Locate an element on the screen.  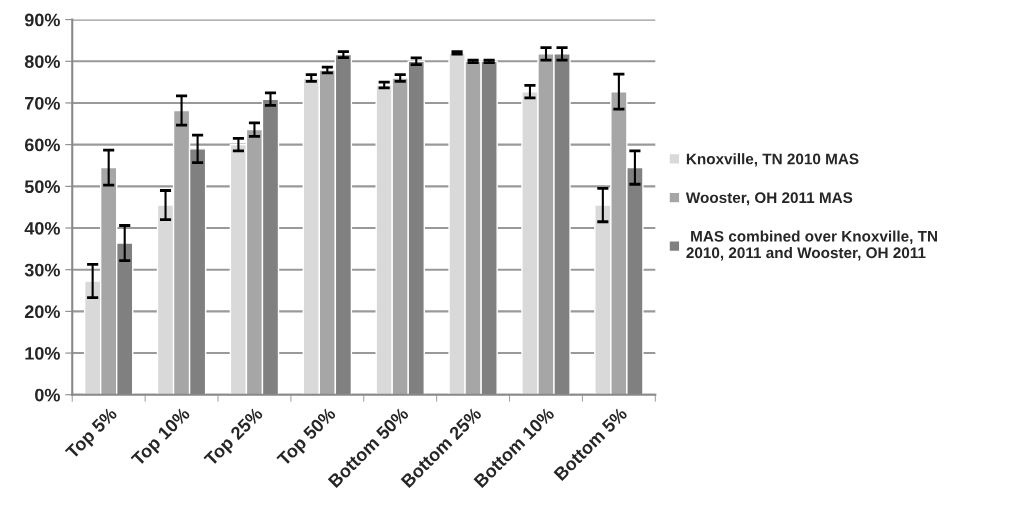
y-tick-label: 60% is located at coordinates (42, 145).